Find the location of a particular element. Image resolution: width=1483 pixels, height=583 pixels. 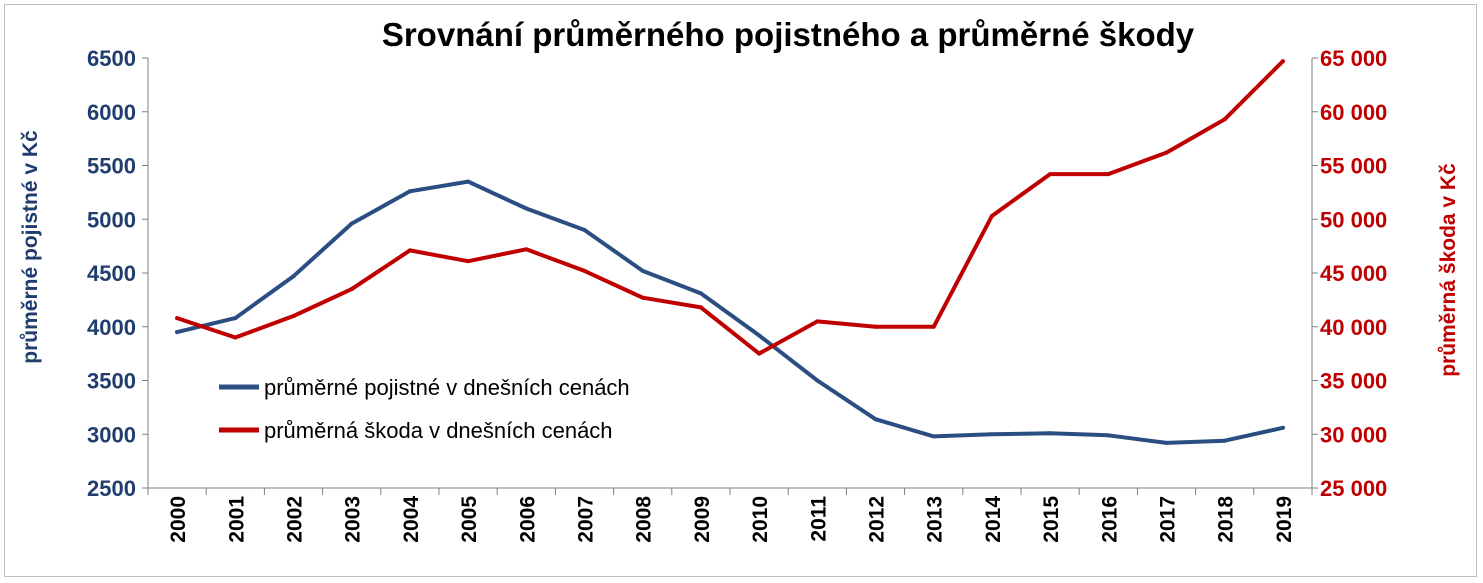

y-tick-label-left: 6000 is located at coordinates (111, 112).